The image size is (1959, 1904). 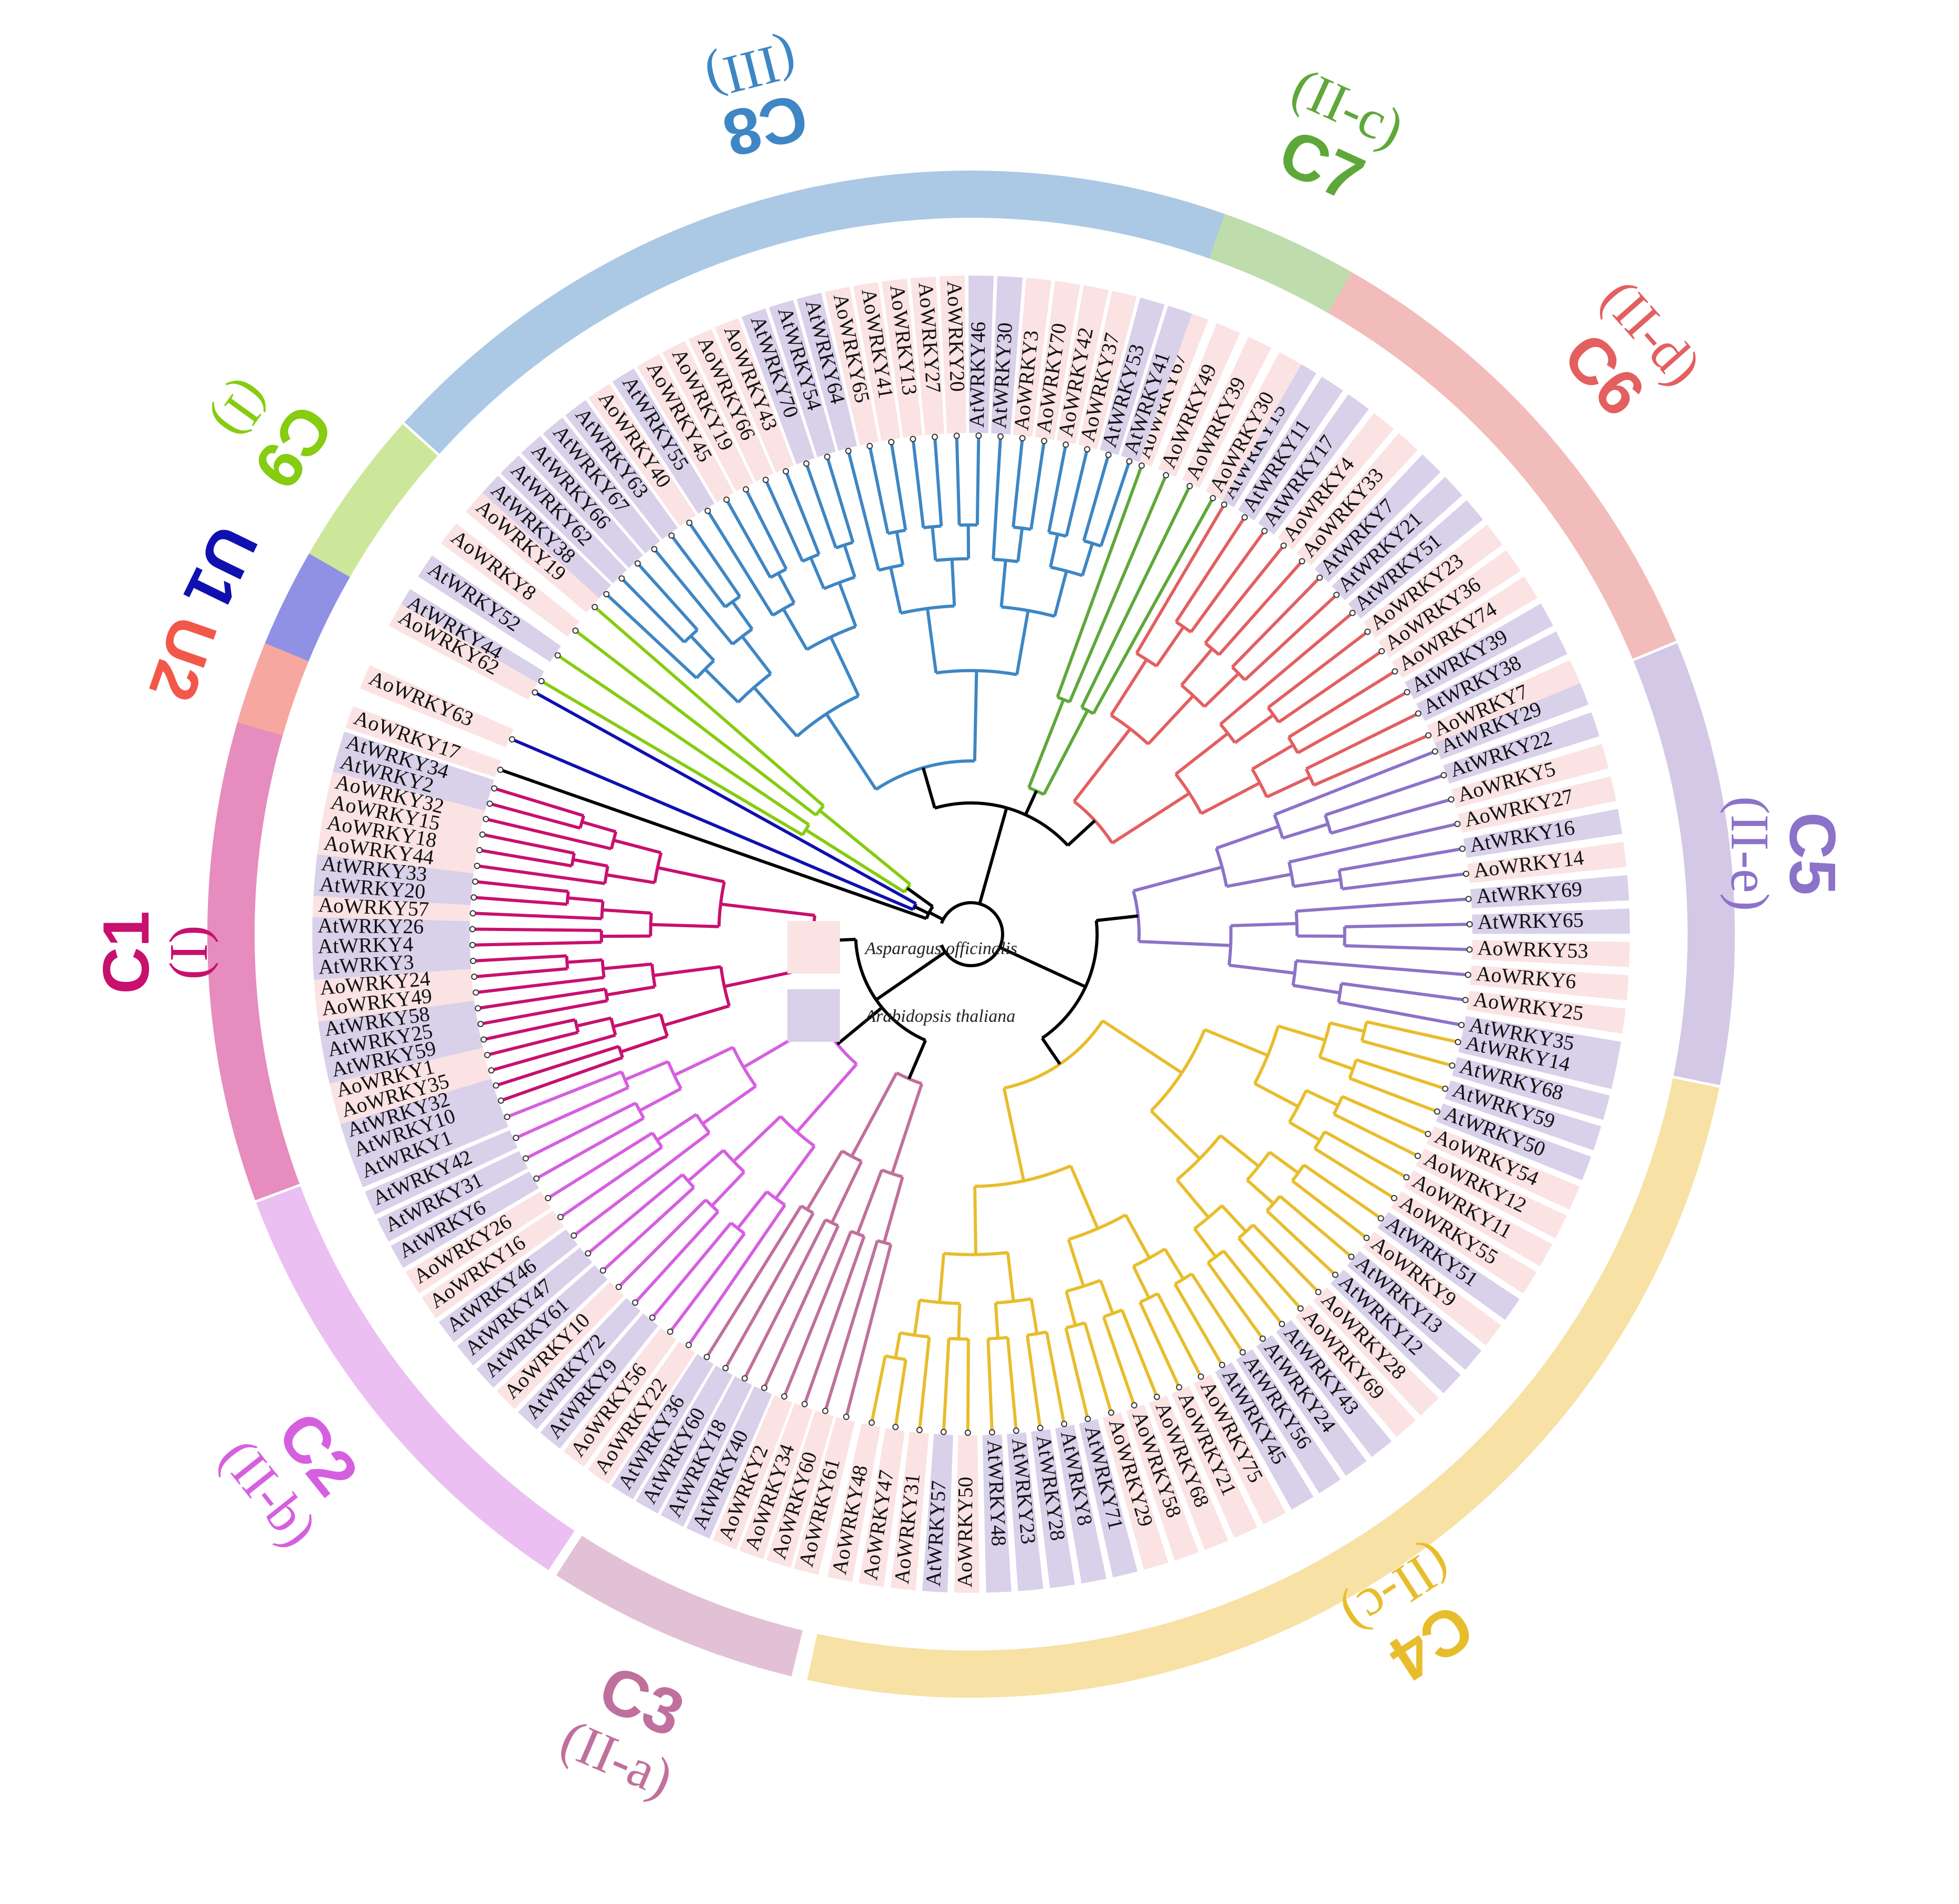 I want to click on leaf-label: AtWRKY46, so click(x=977, y=375).